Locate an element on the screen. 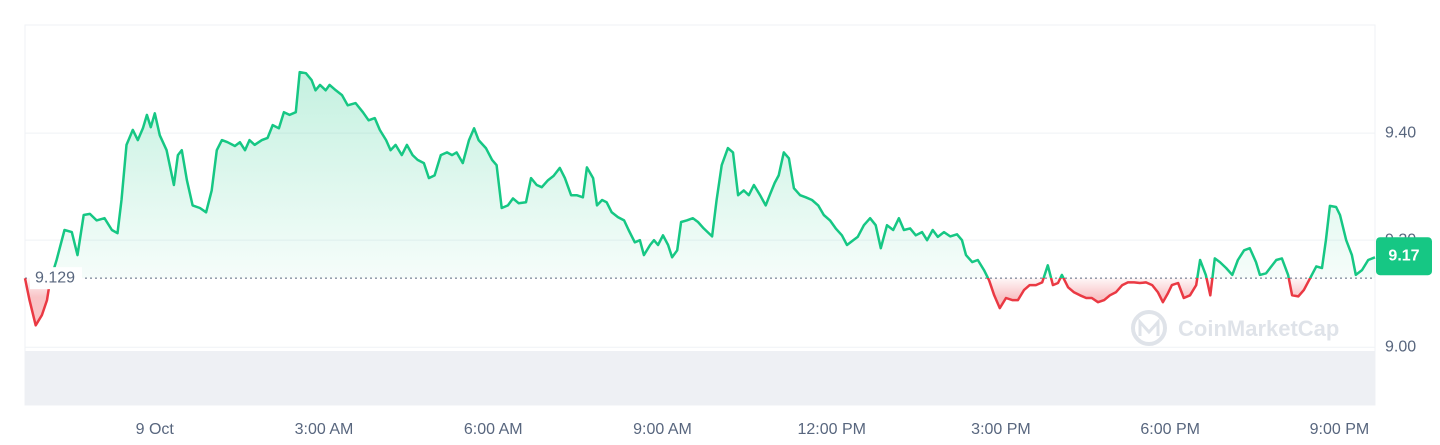 This screenshot has height=445, width=1440. y-tick-label: 9.40 is located at coordinates (1400, 132).